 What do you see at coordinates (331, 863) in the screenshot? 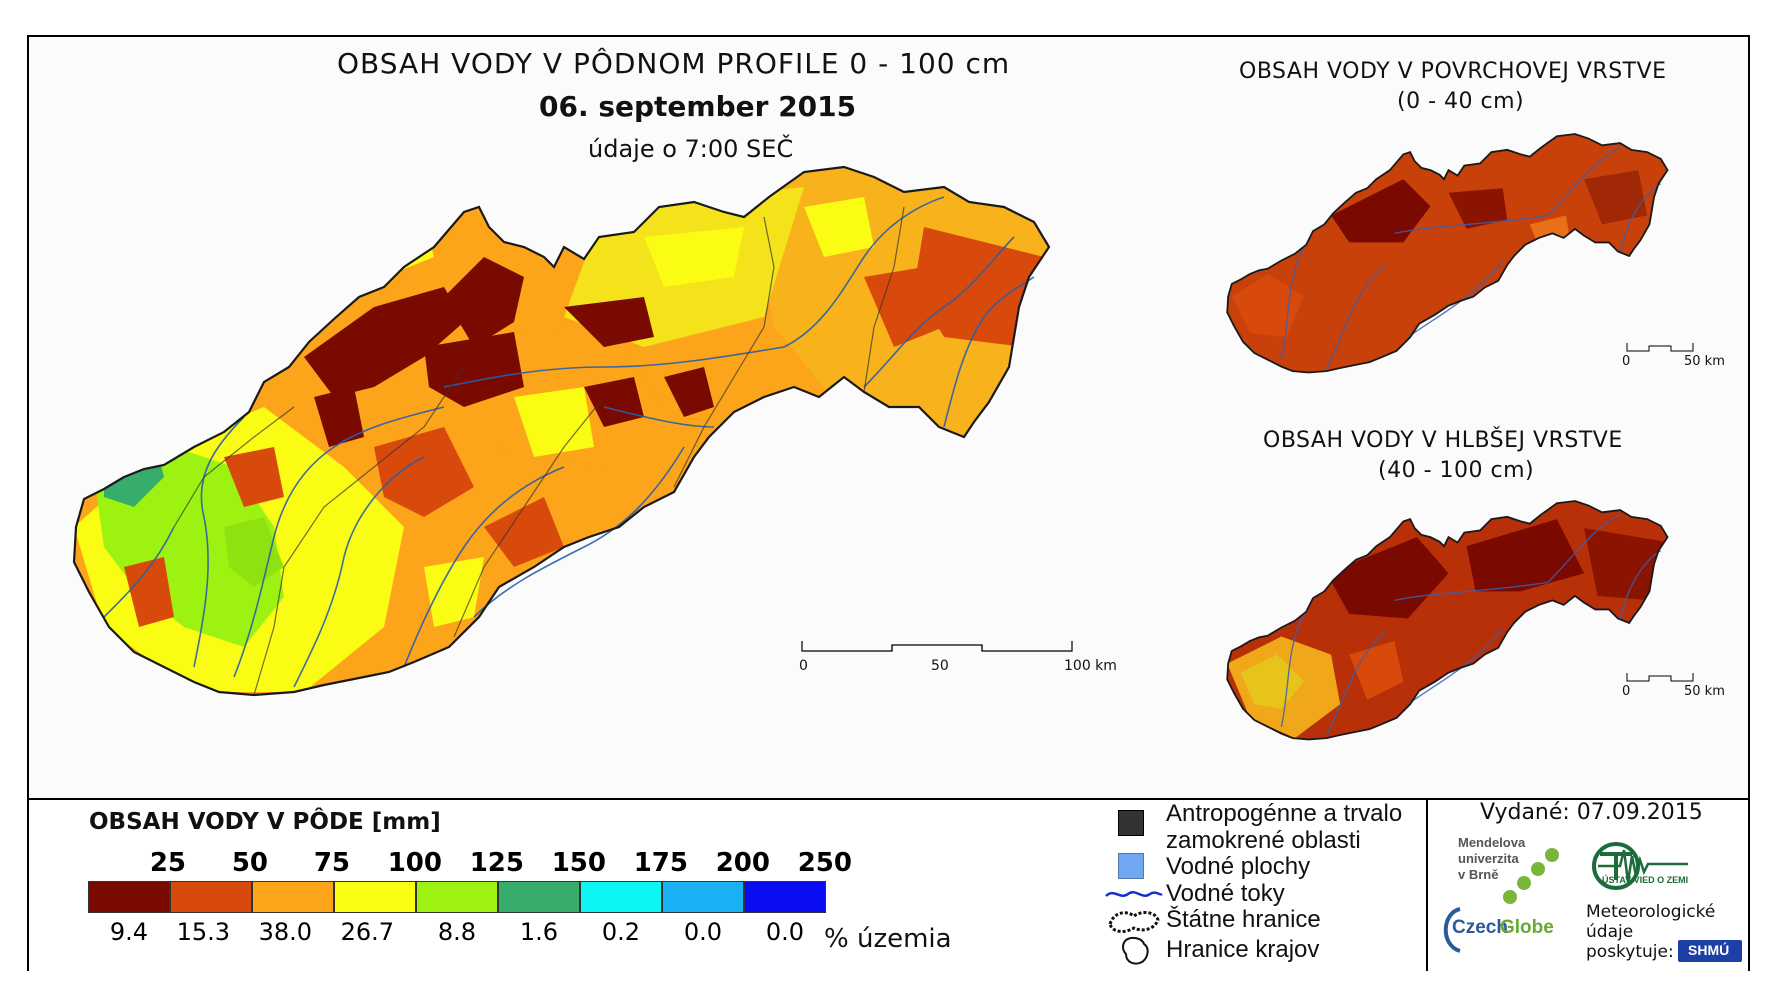
I see `legend-threshold-75: 75` at bounding box center [331, 863].